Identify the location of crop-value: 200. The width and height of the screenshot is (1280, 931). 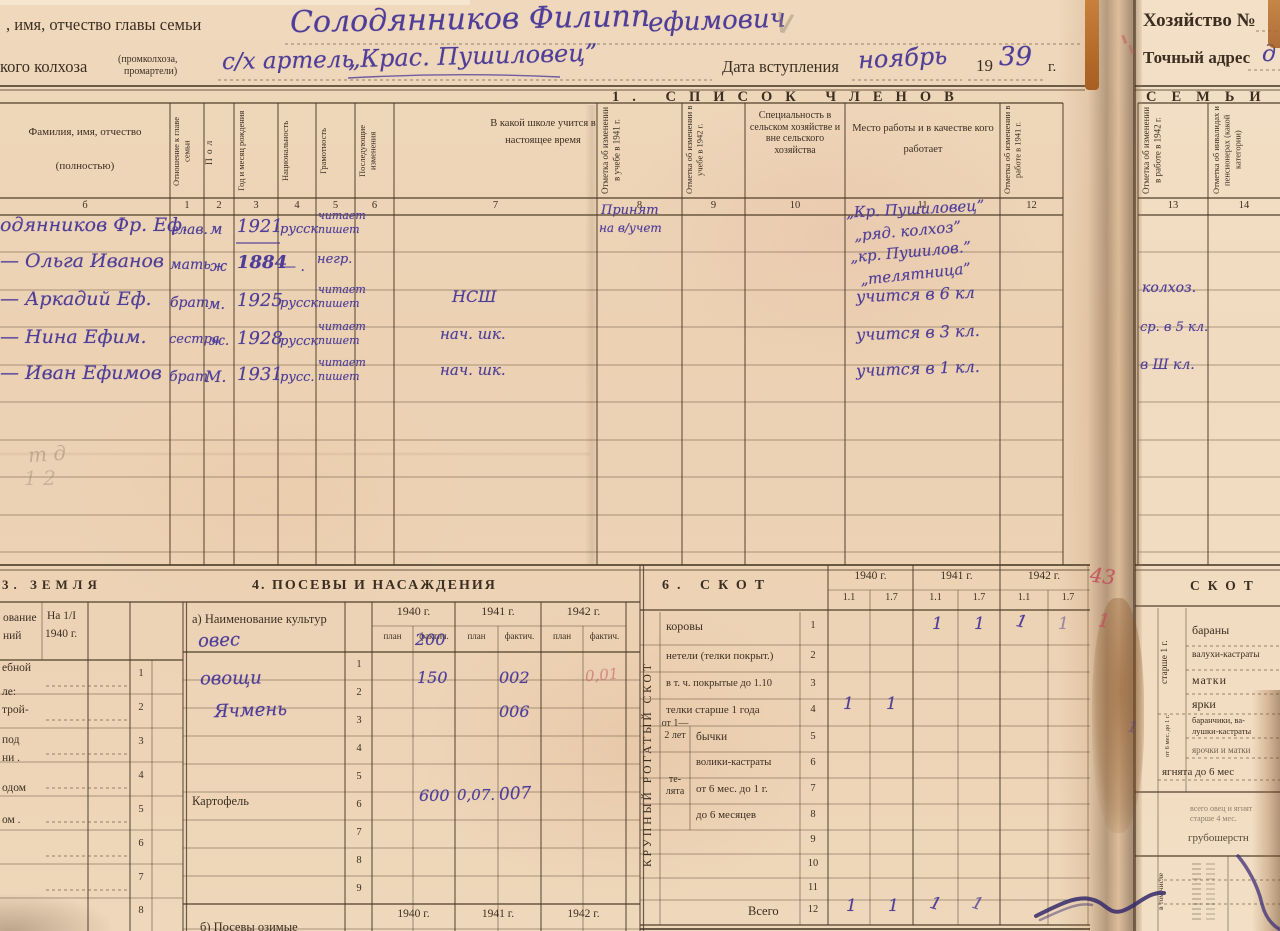
(430, 639).